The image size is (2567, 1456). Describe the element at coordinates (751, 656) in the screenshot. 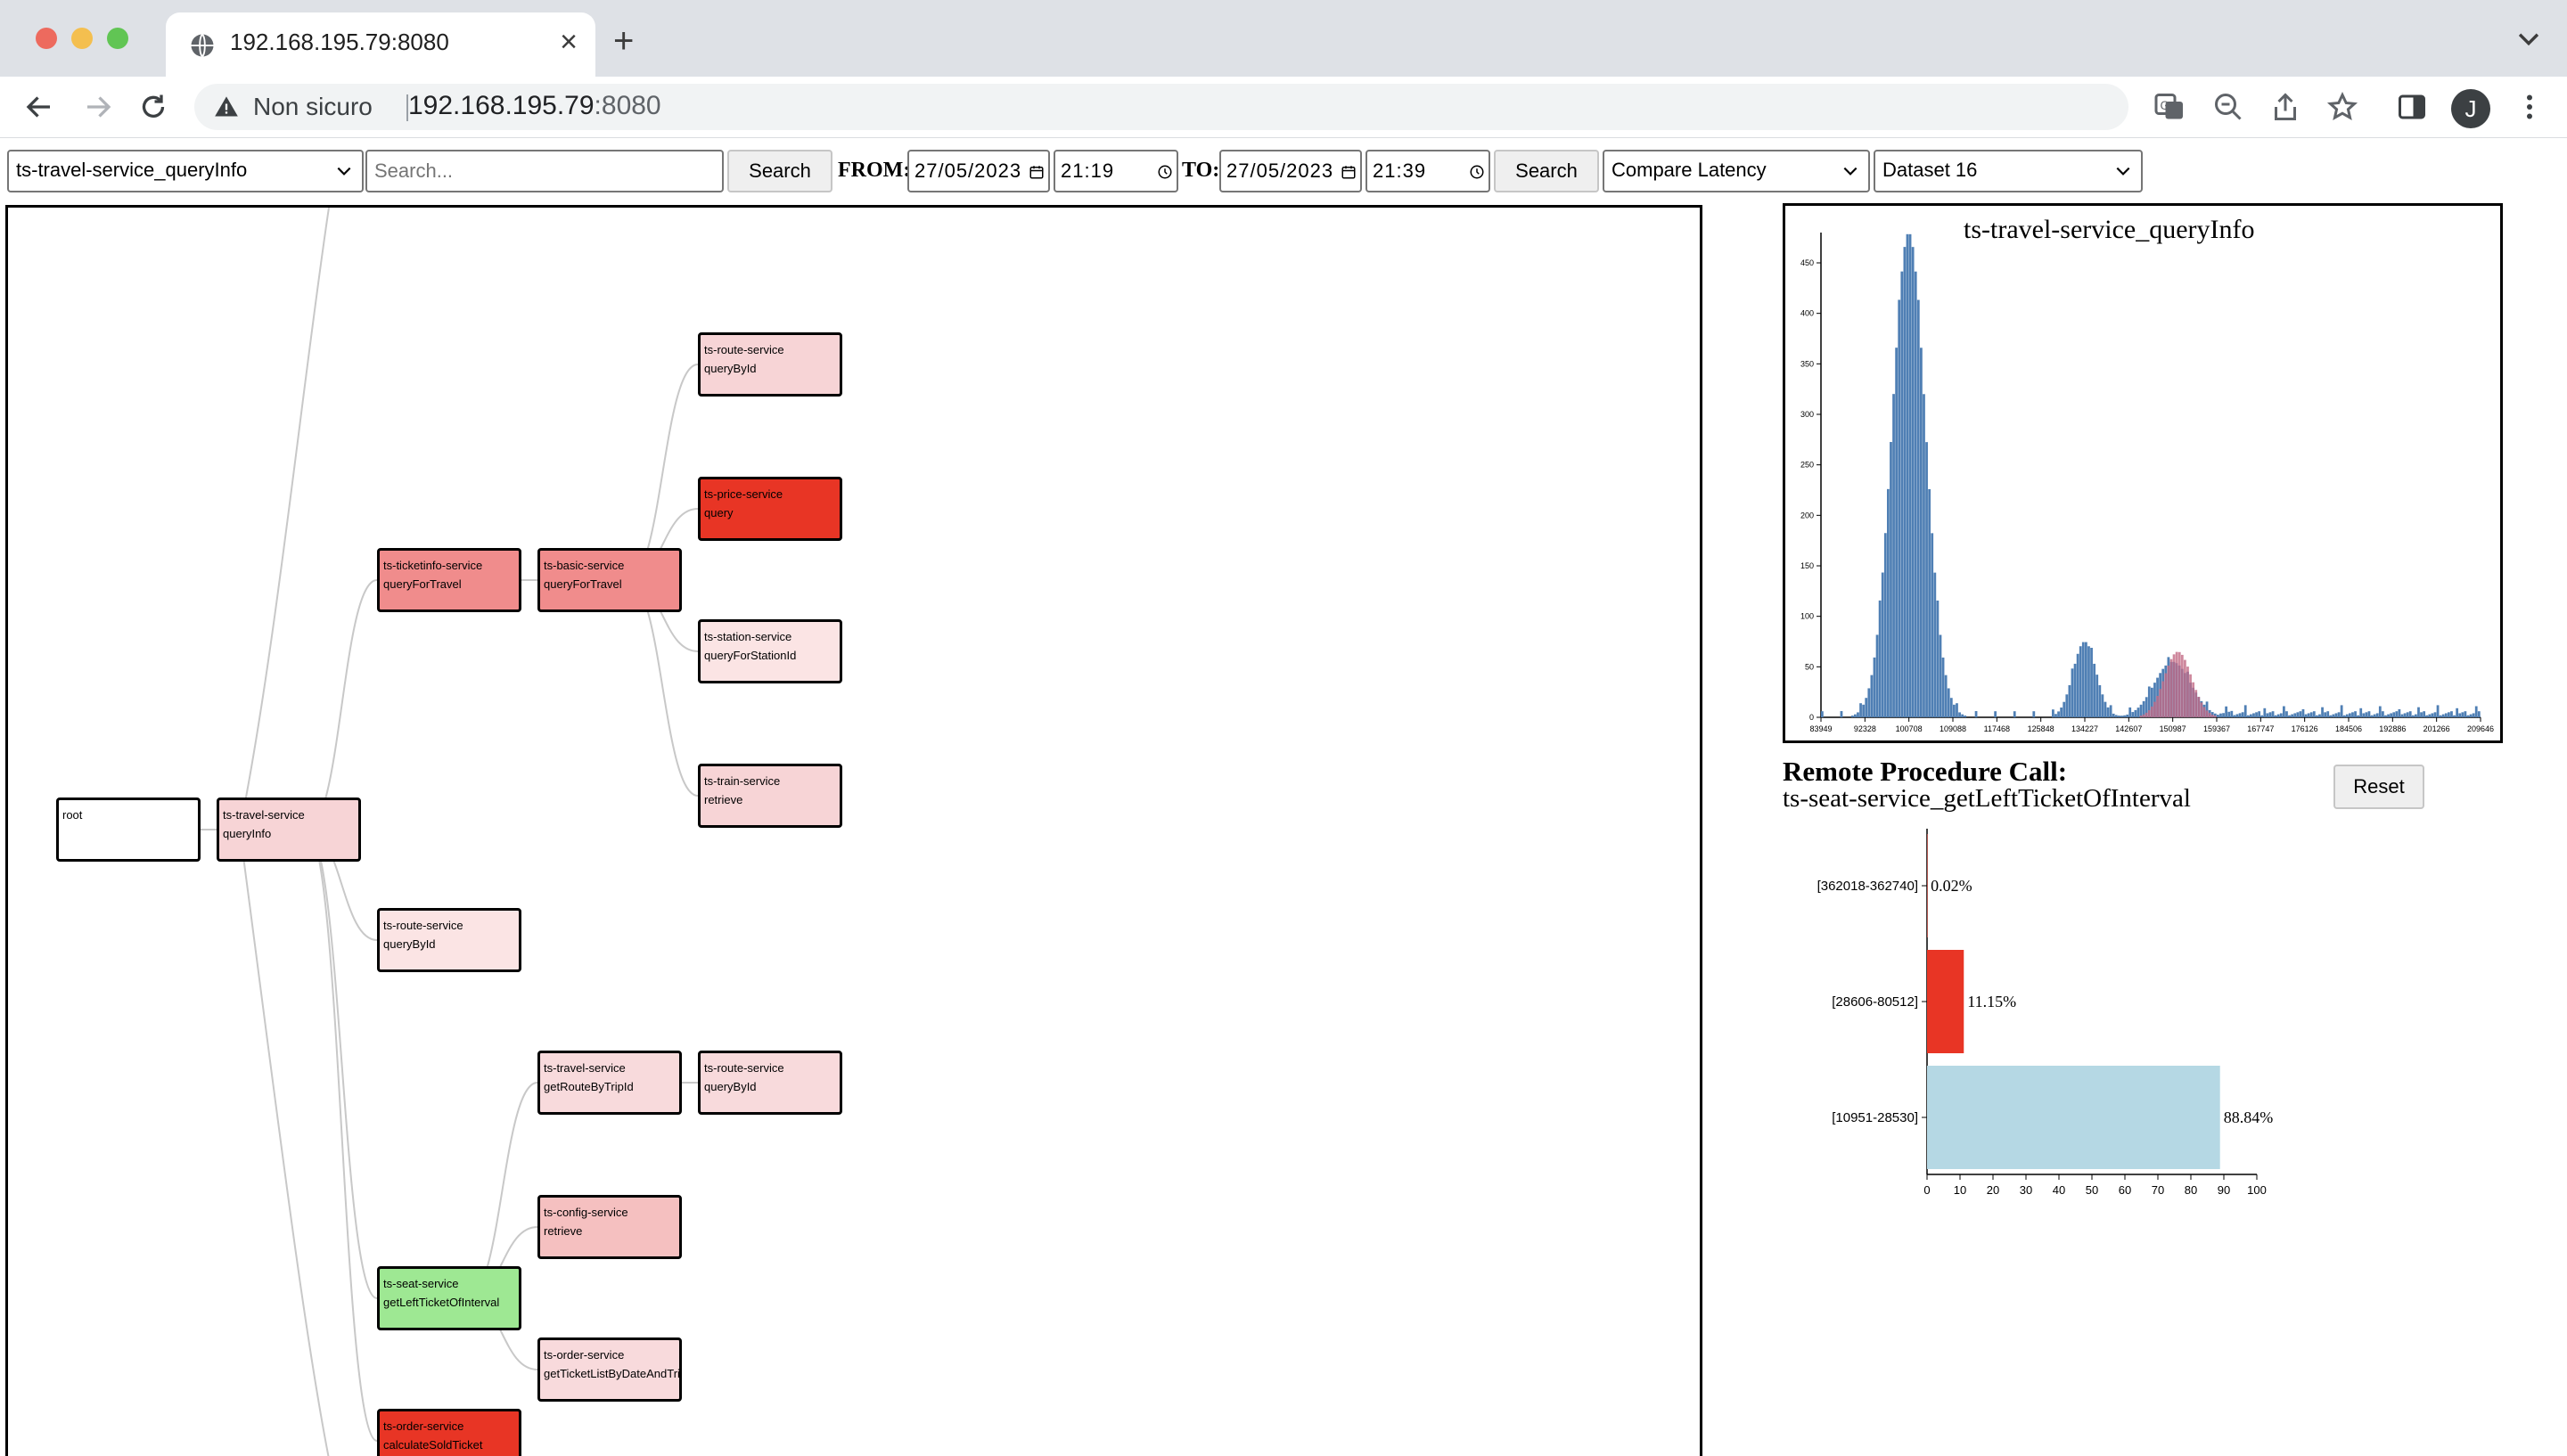

I see `node-operation-label: queryForStationId` at that location.